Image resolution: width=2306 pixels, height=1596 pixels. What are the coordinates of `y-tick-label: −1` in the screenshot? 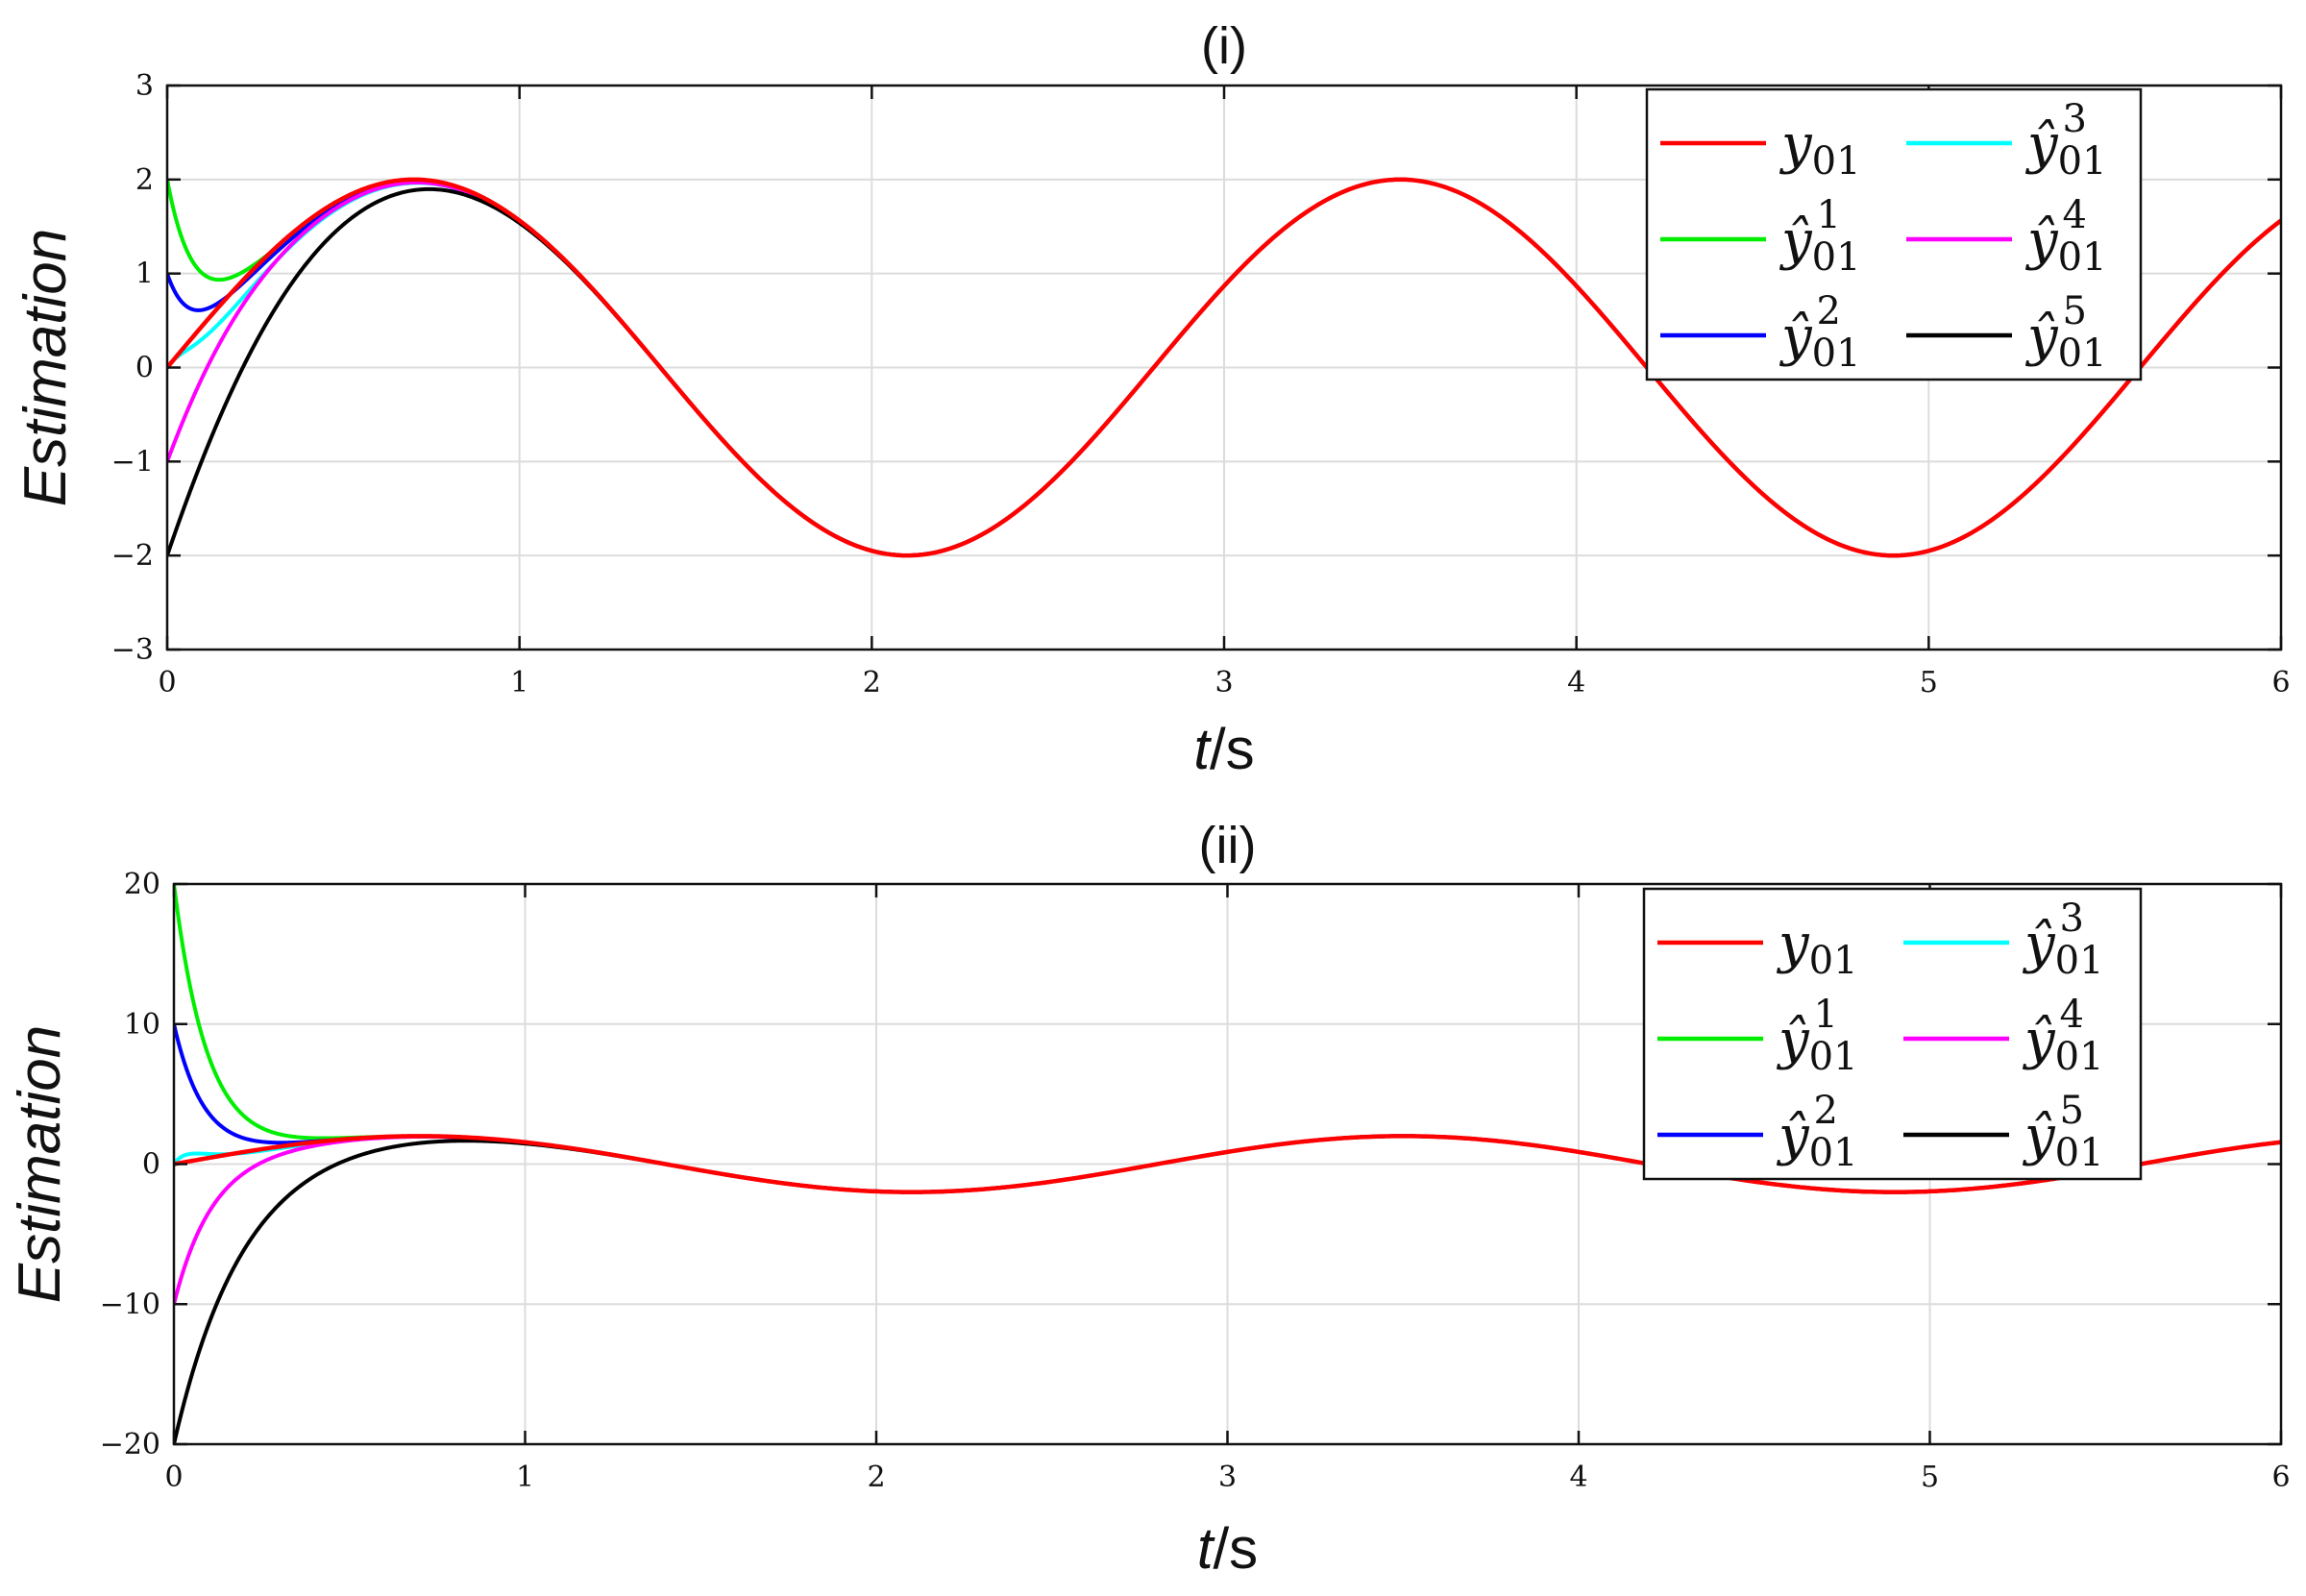 It's located at (132, 462).